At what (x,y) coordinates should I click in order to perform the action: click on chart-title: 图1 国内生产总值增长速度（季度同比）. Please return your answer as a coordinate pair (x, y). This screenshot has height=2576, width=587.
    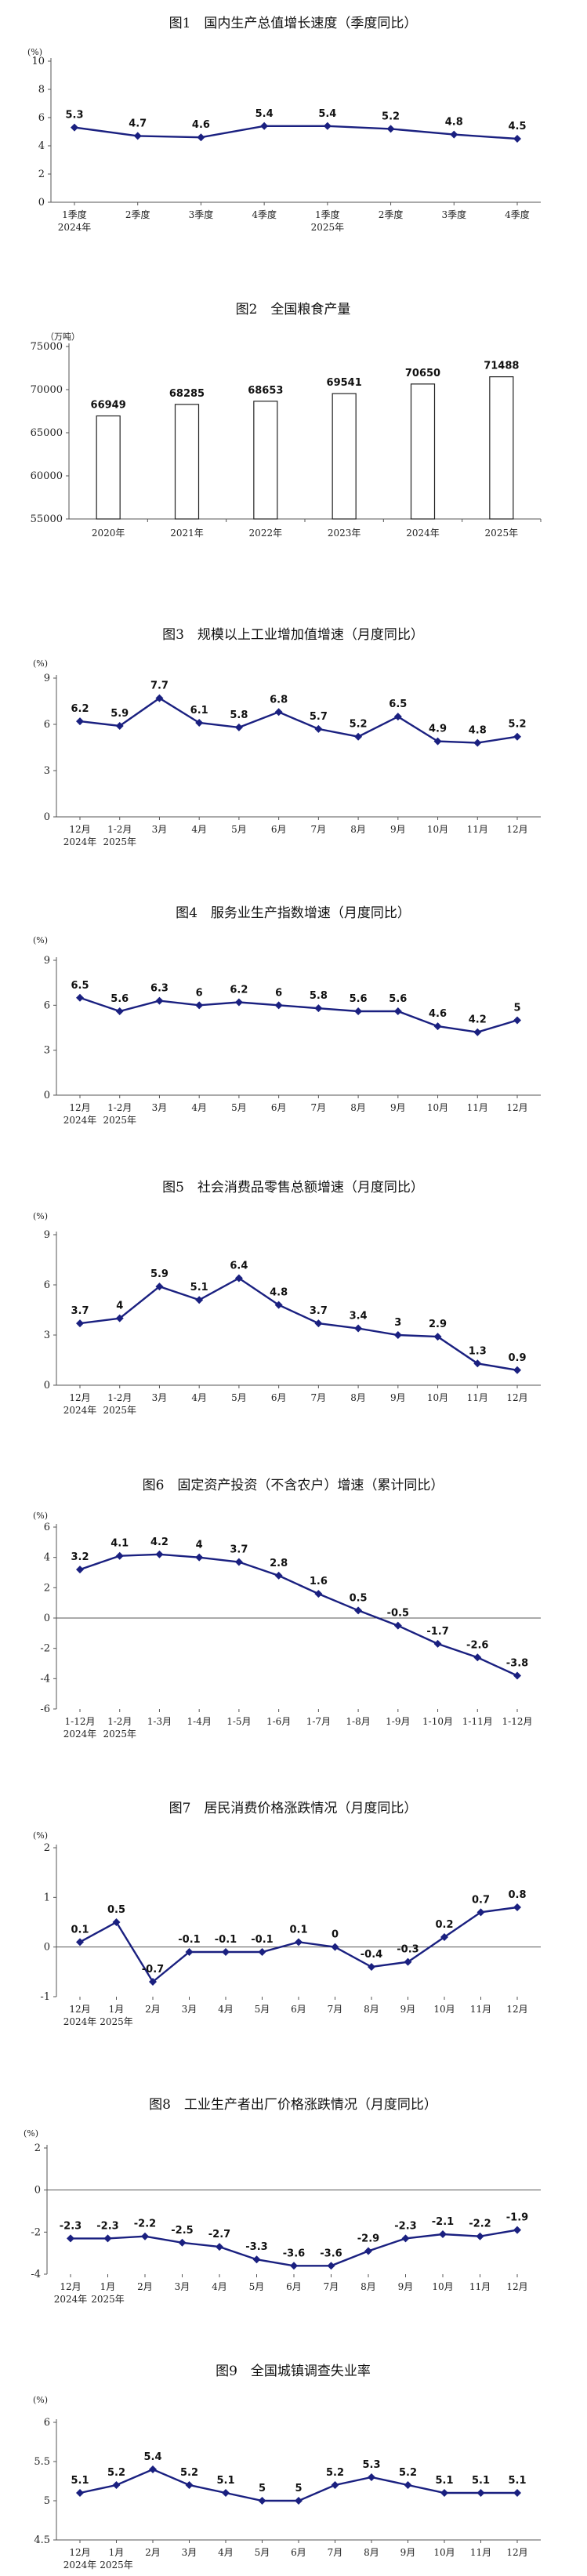
    Looking at the image, I should click on (293, 24).